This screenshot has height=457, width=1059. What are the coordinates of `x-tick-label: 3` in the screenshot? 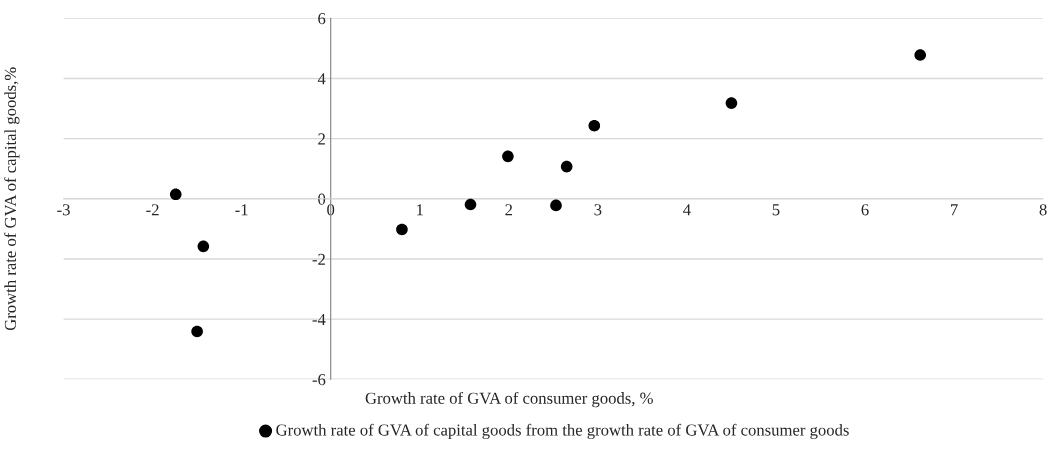 It's located at (598, 210).